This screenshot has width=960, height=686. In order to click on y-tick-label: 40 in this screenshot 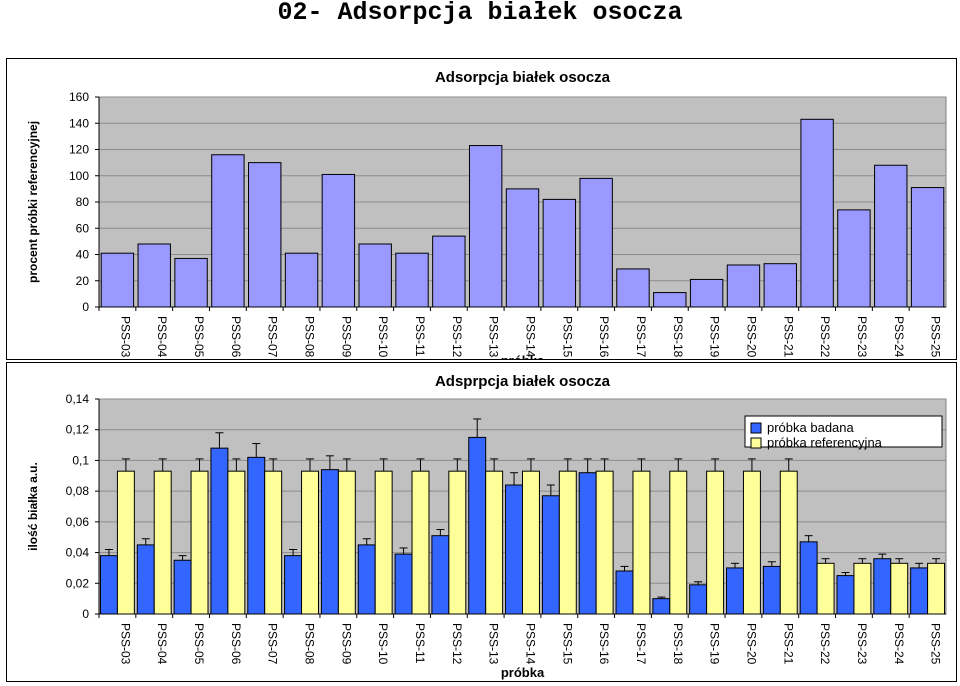, I will do `click(83, 255)`.